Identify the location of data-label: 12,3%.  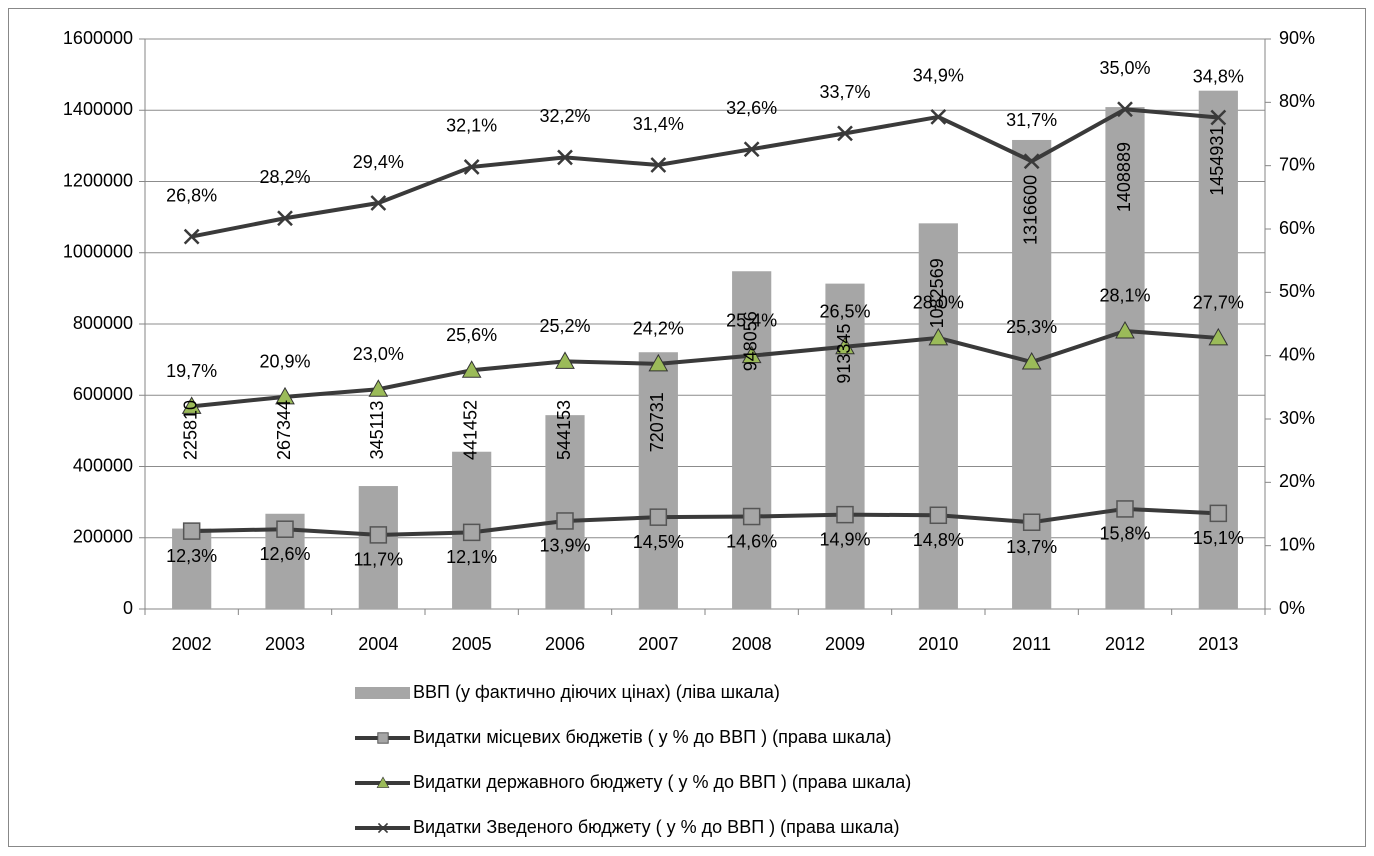
(191, 556).